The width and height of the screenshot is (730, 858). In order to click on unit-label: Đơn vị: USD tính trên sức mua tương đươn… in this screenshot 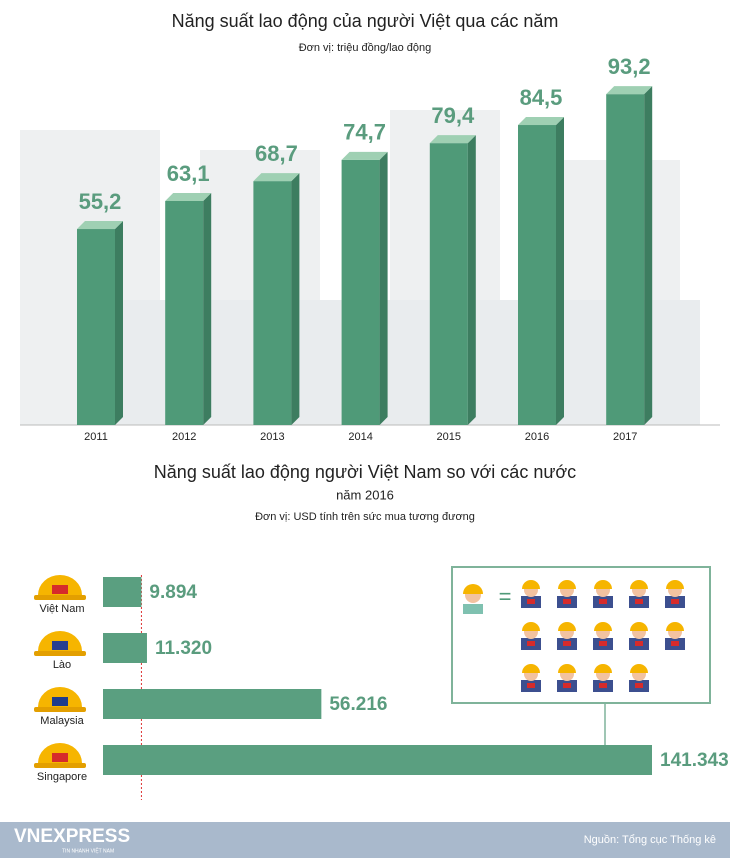, I will do `click(365, 517)`.